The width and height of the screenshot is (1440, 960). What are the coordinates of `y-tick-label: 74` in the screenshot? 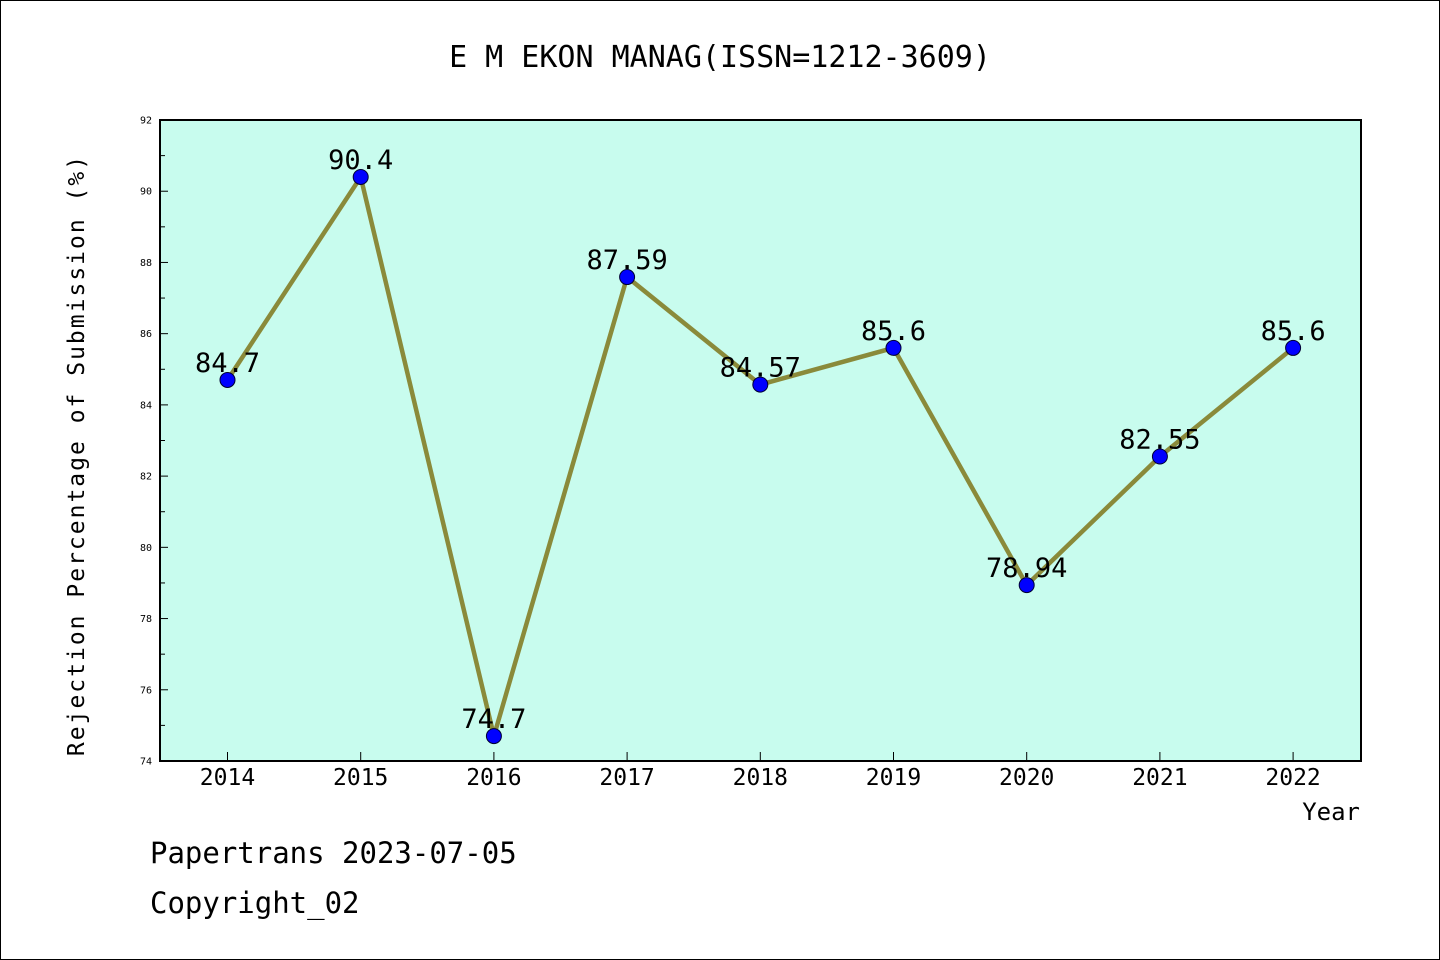 It's located at (146, 762).